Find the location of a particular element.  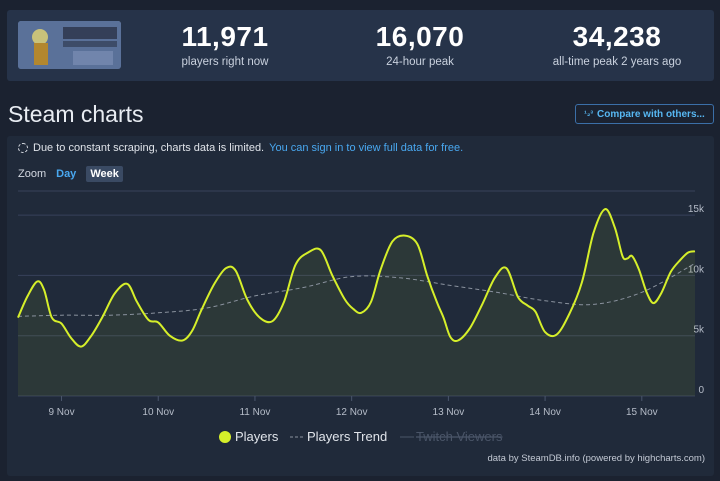

x-tick-label: 11 Nov is located at coordinates (254, 412).